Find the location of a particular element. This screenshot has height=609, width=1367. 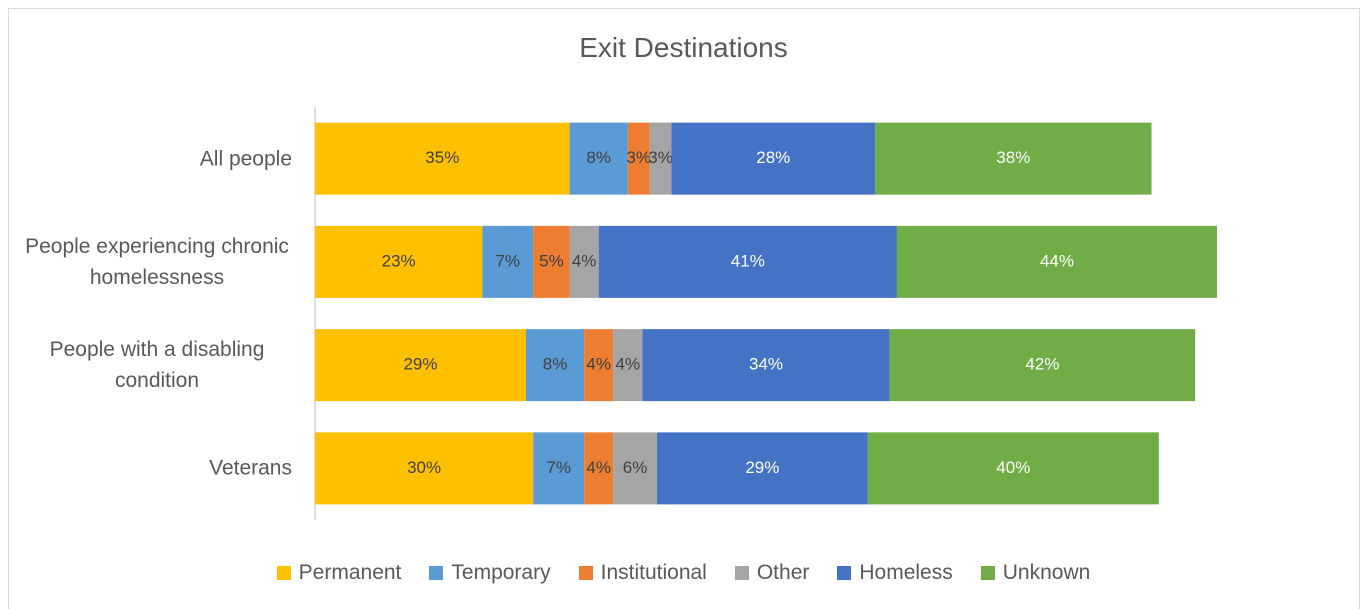

legend-item: Institutional is located at coordinates (642, 573).